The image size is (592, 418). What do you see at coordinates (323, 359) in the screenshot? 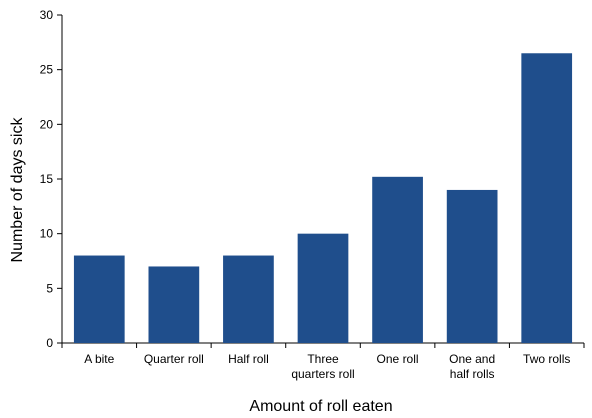
I see `x-tick-label-line: Three` at bounding box center [323, 359].